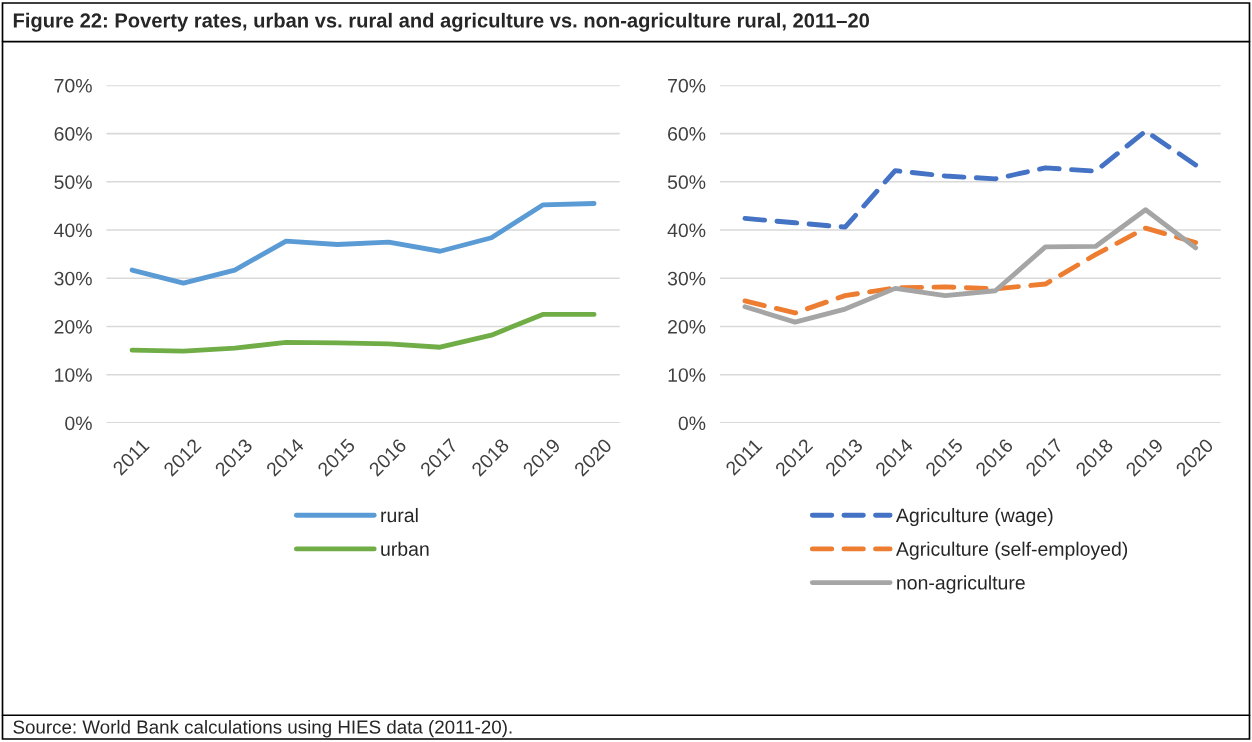  Describe the element at coordinates (262, 728) in the screenshot. I see `source-note: Source: World Bank calculations using HIES data (2011-20).` at that location.